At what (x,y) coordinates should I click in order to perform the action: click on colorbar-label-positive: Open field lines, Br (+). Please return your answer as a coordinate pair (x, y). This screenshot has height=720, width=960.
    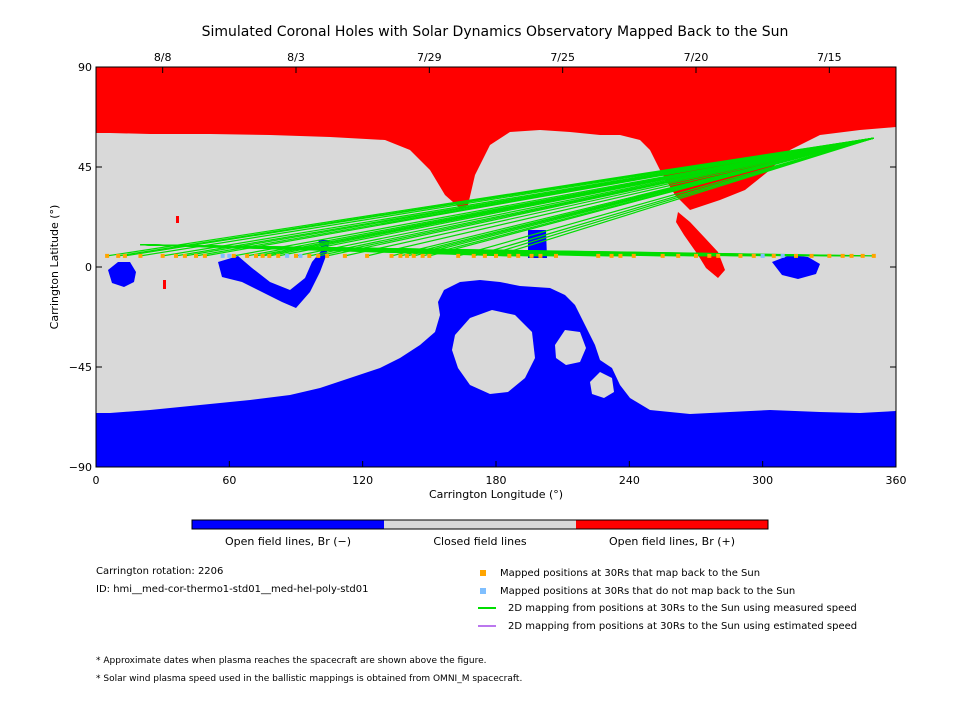
    Looking at the image, I should click on (672, 541).